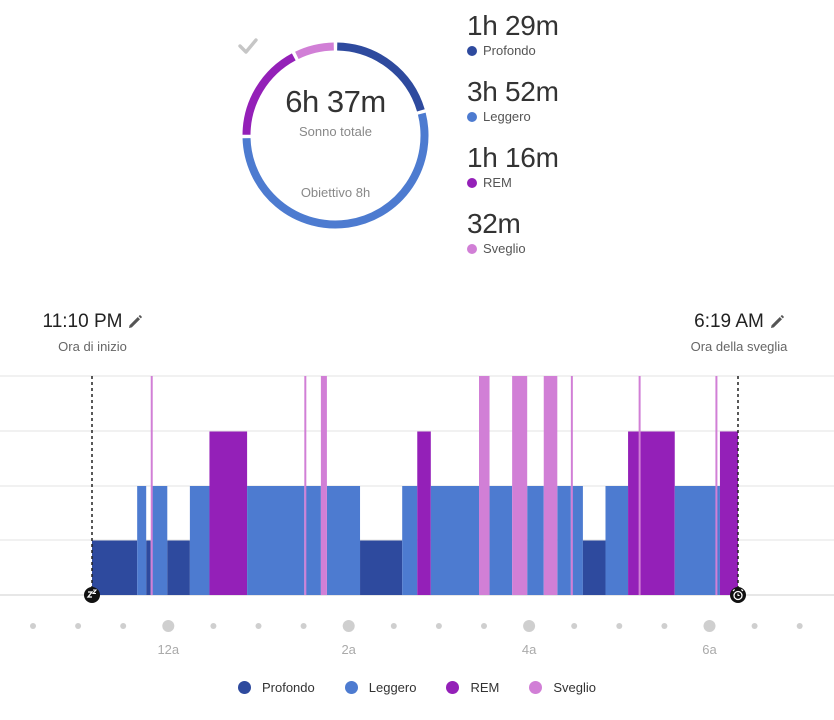  What do you see at coordinates (529, 649) in the screenshot?
I see `x-tick-label: 4a` at bounding box center [529, 649].